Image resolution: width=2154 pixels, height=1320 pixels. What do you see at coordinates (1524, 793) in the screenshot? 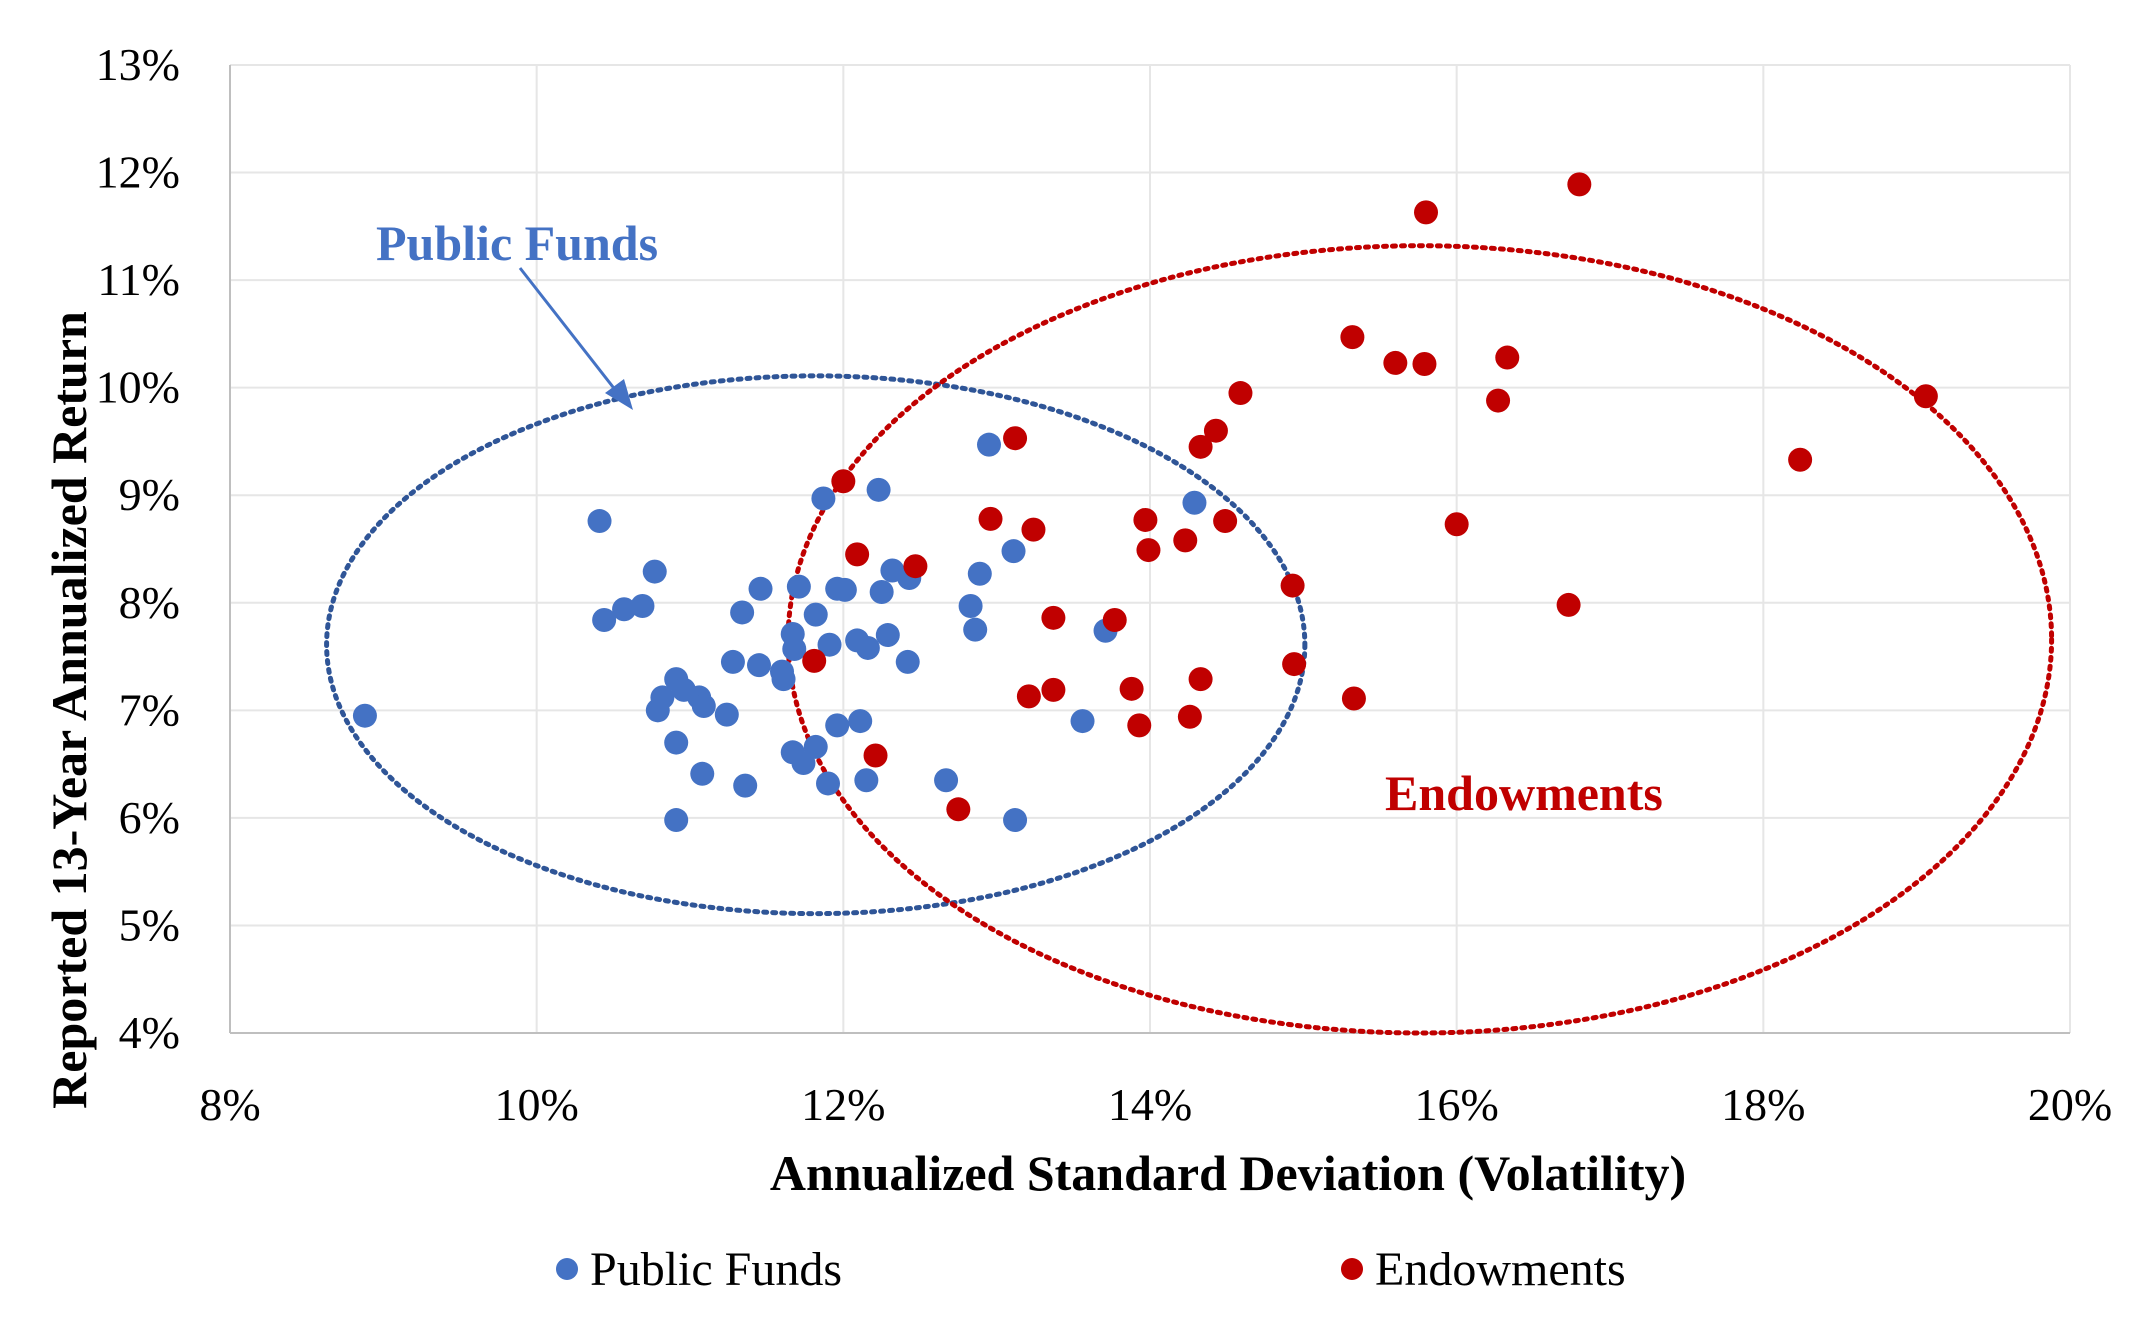
I see `annotation-endowments: Endowments` at bounding box center [1524, 793].